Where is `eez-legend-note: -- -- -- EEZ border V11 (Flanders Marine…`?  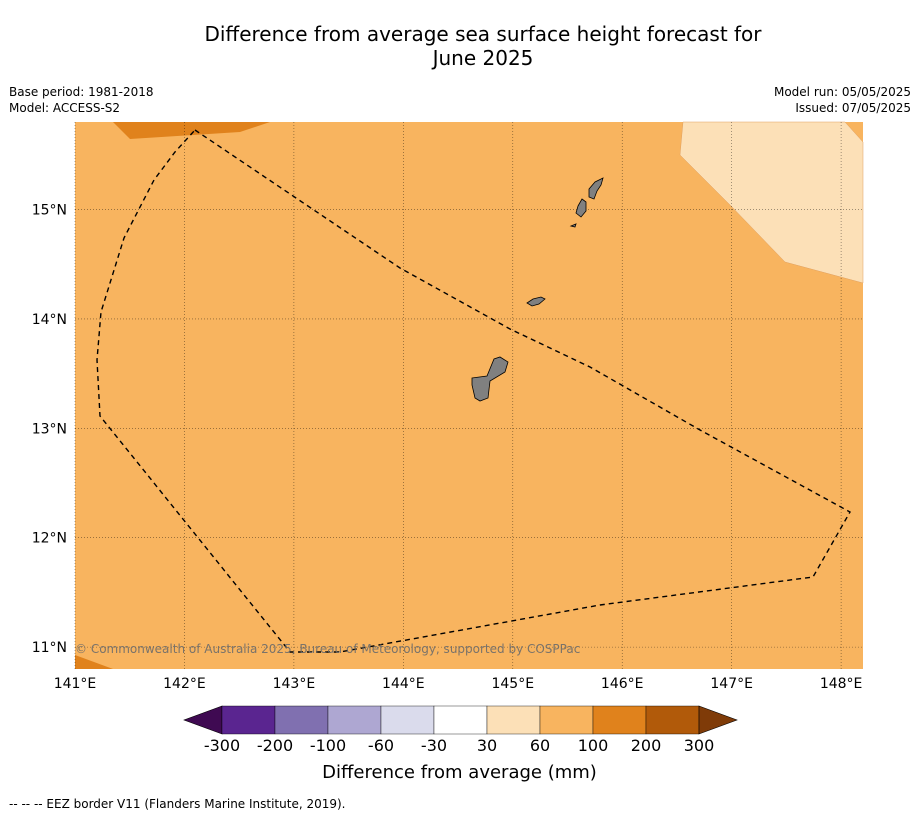
eez-legend-note: -- -- -- EEZ border V11 (Flanders Marine… is located at coordinates (177, 804).